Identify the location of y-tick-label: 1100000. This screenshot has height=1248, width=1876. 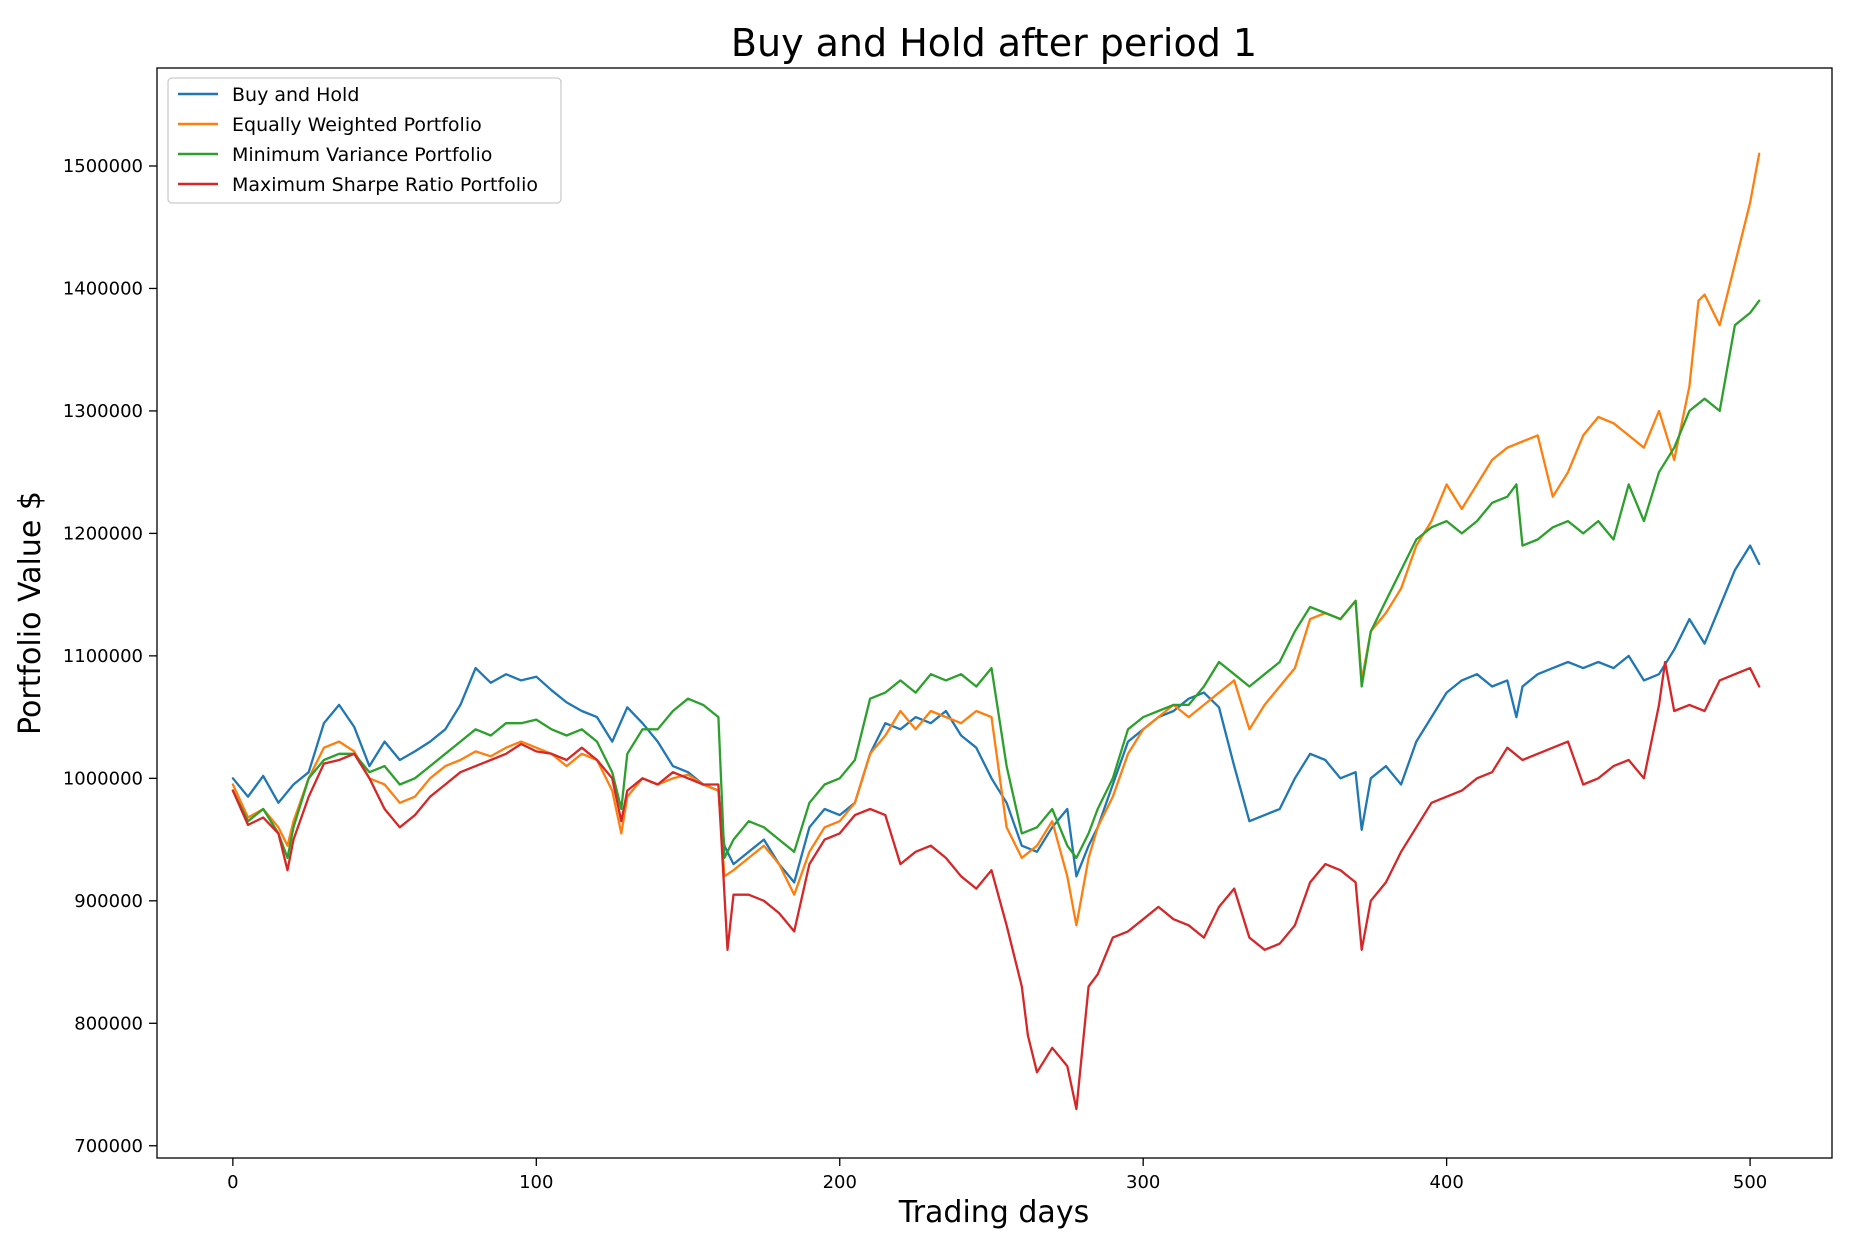
(103, 656).